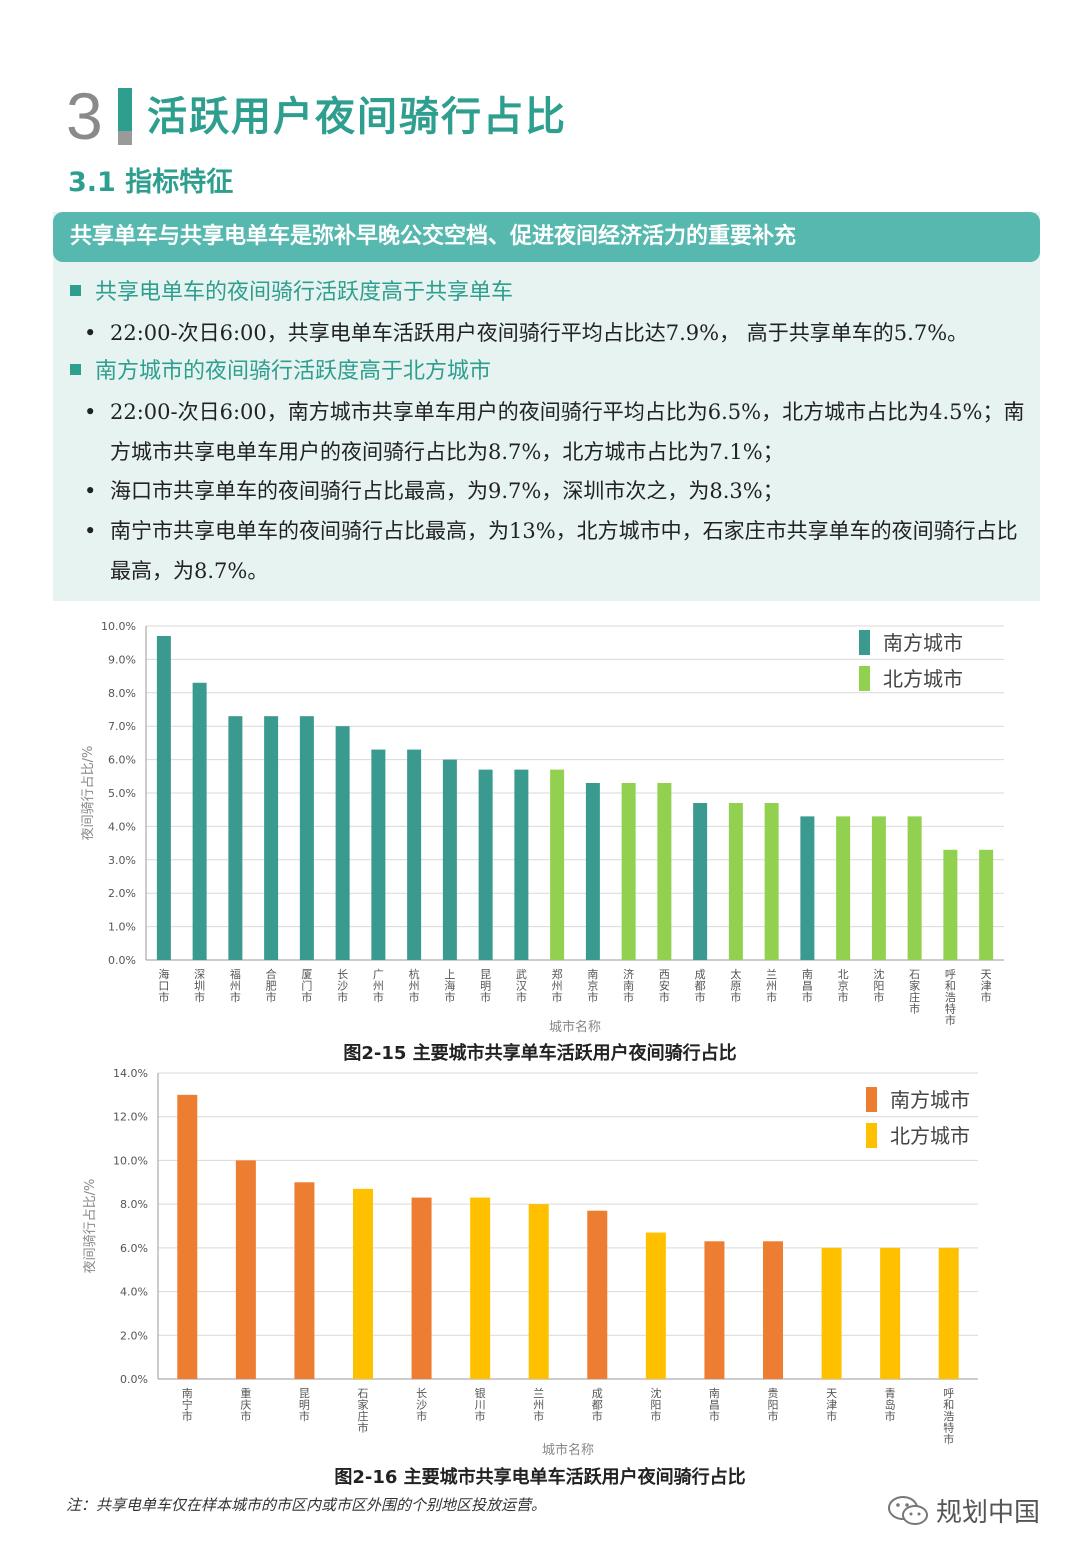 Image resolution: width=1080 pixels, height=1560 pixels. I want to click on x-tick-label: 西安市, so click(664, 986).